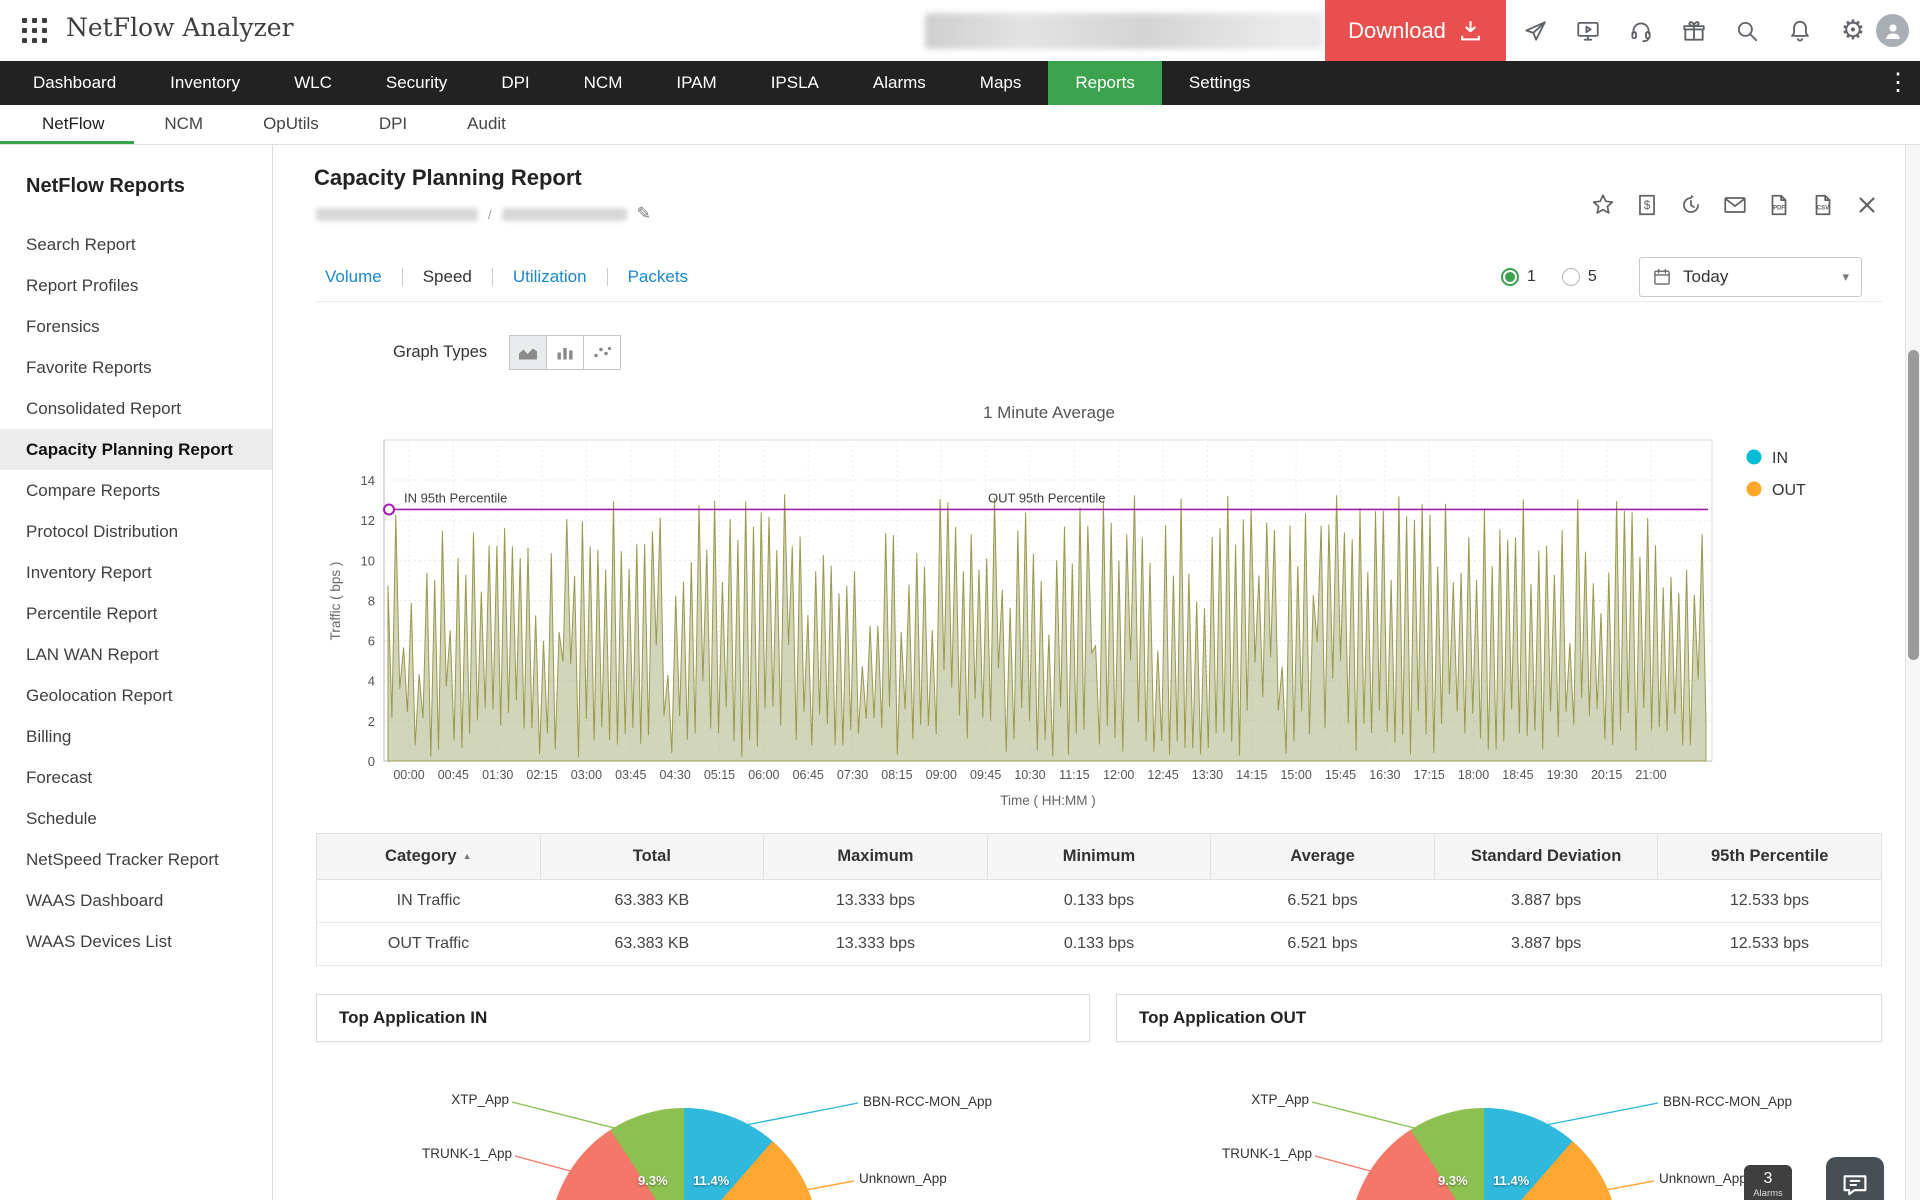 The height and width of the screenshot is (1200, 1920). I want to click on sidebar-item-billing: Billing, so click(49, 736).